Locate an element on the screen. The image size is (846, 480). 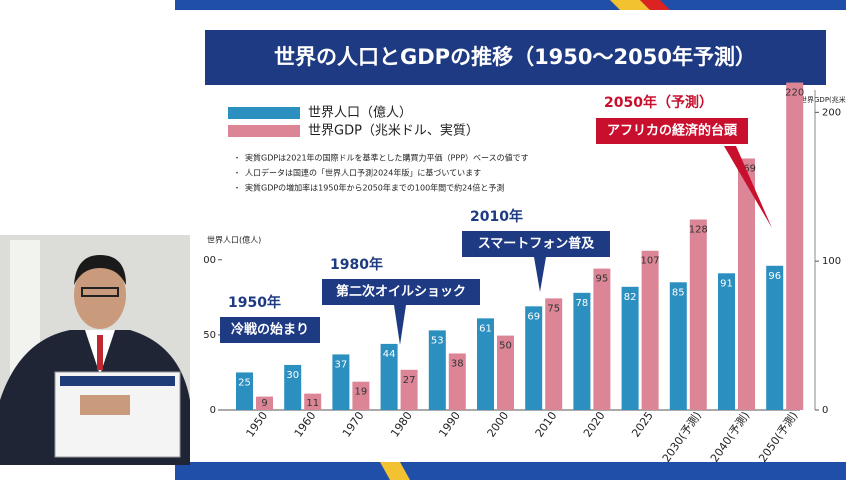
chart-title: 世界の人口とGDPの推移（1950～2050年予測） is located at coordinates (515, 57).